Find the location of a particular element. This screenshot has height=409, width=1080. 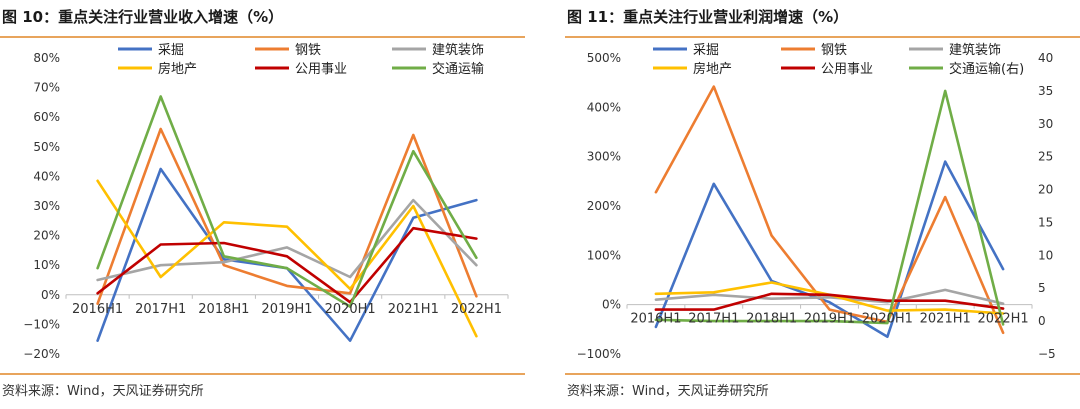

y-tick-label: 80% is located at coordinates (46, 58).